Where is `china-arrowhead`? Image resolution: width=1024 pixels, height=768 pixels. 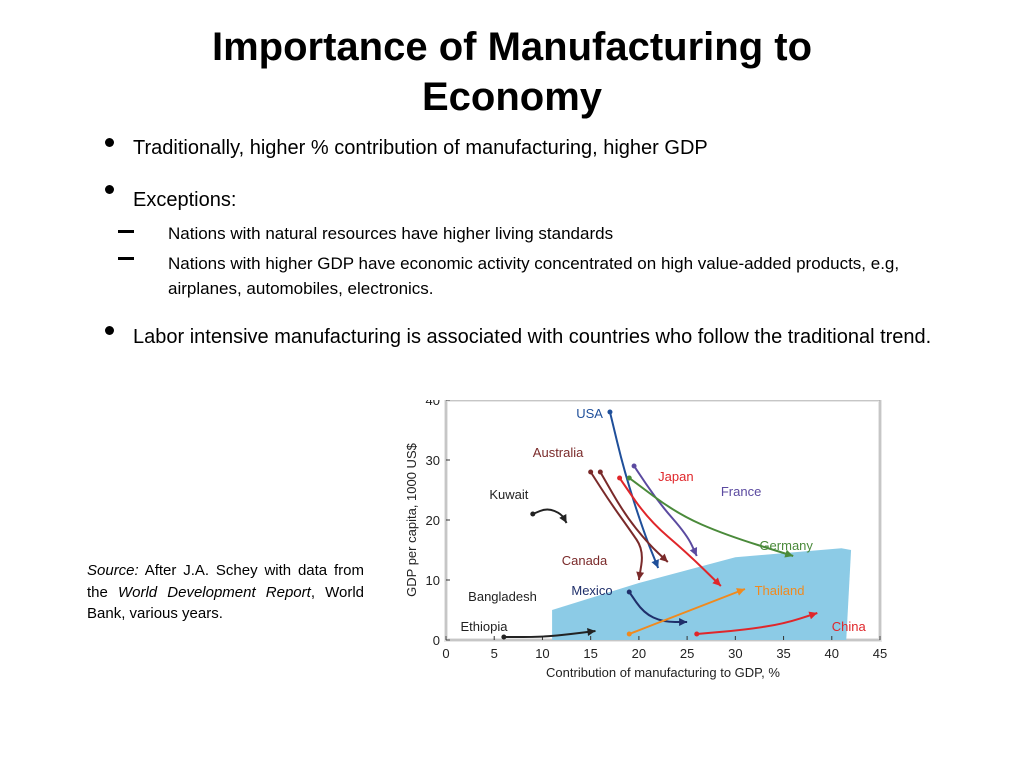 china-arrowhead is located at coordinates (813, 615).